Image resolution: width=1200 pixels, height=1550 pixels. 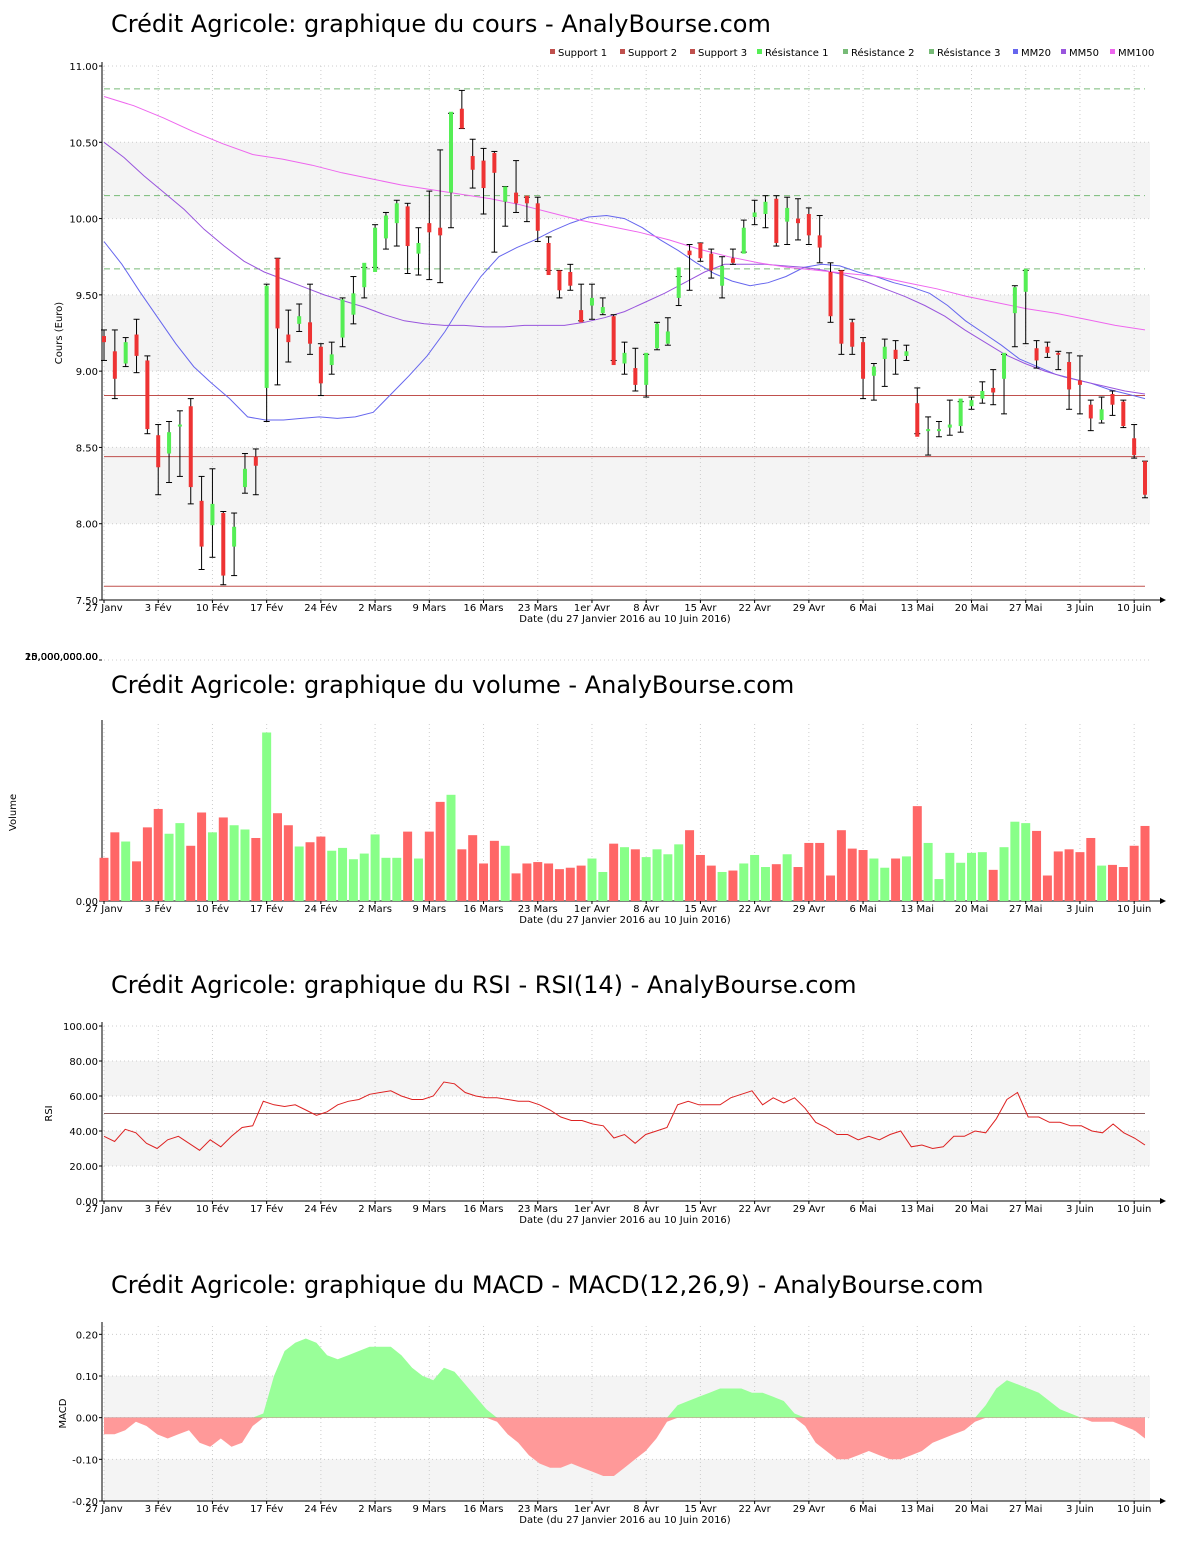 I want to click on price-x-tick-label: 22 Avr, so click(x=755, y=608).